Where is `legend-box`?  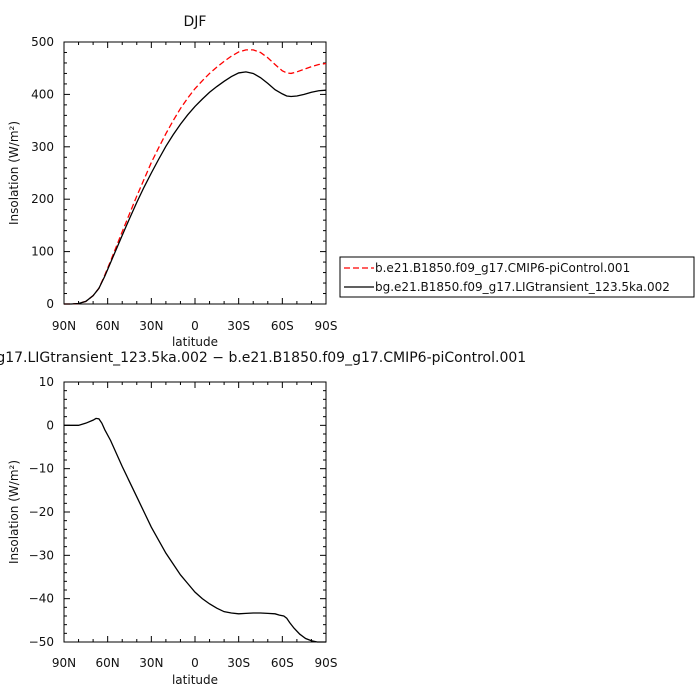 legend-box is located at coordinates (517, 277).